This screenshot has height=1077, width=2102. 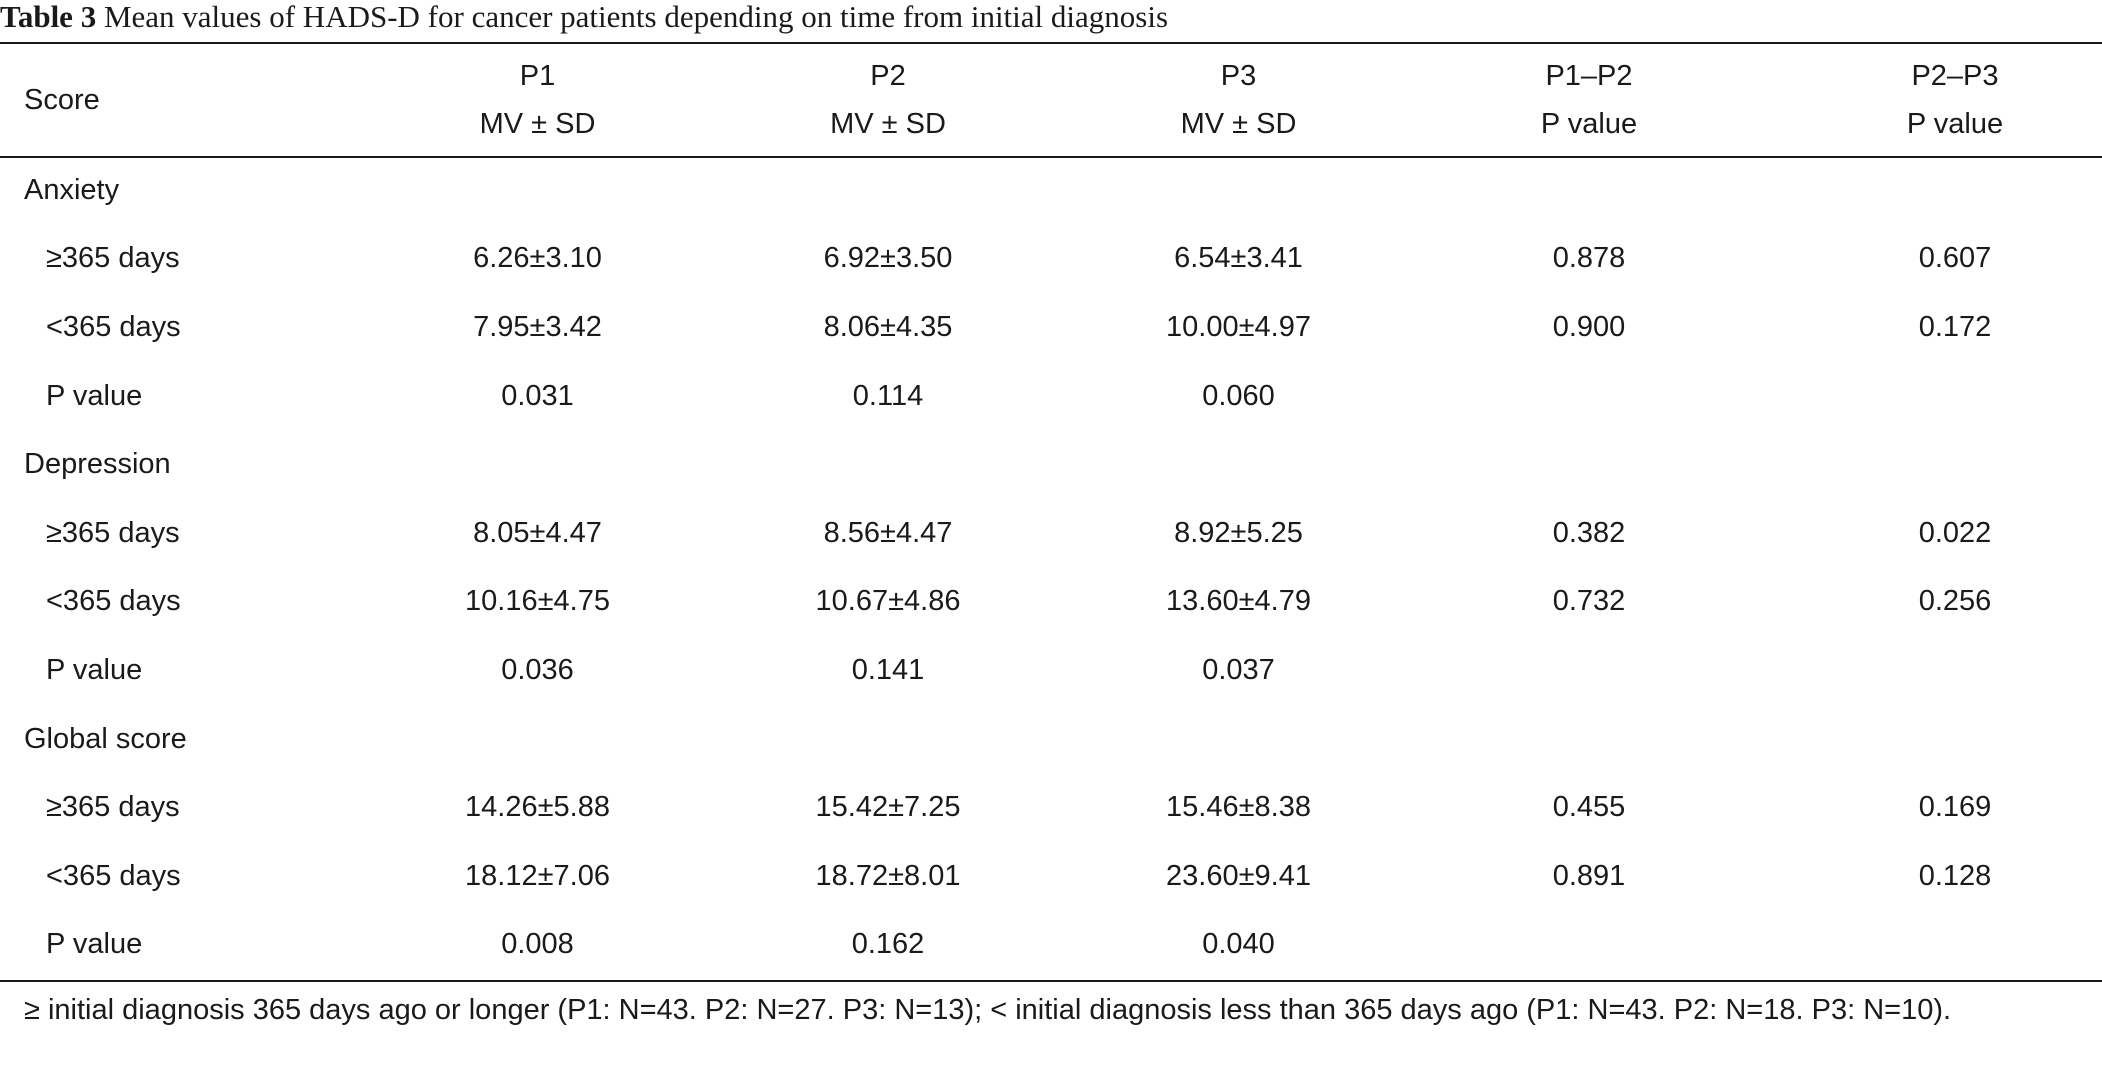 What do you see at coordinates (537, 601) in the screenshot?
I see `table-cell: 10.16±4.75` at bounding box center [537, 601].